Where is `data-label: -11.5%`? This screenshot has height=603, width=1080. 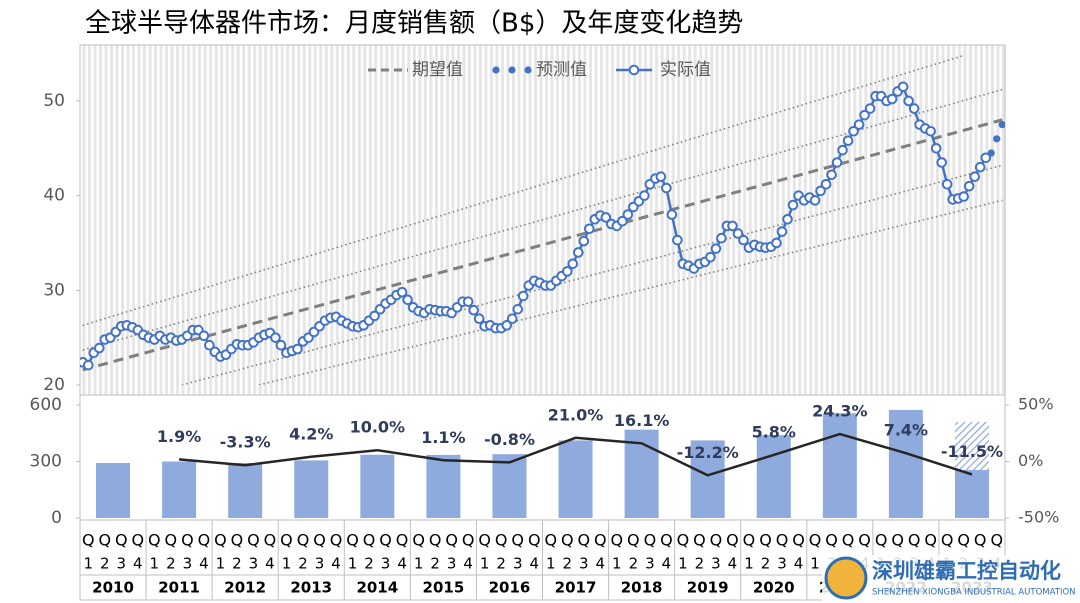 data-label: -11.5% is located at coordinates (972, 451).